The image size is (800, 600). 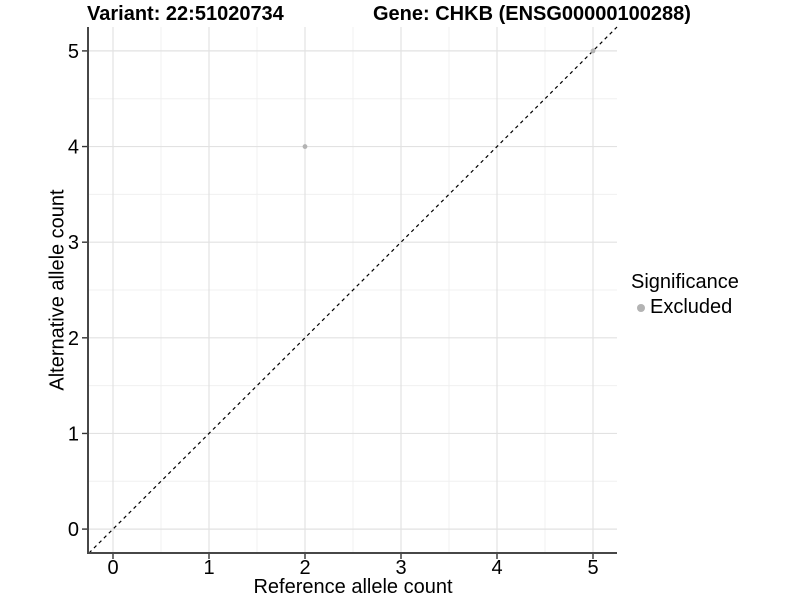 I want to click on excluded-point-swatch-icon, so click(x=641, y=308).